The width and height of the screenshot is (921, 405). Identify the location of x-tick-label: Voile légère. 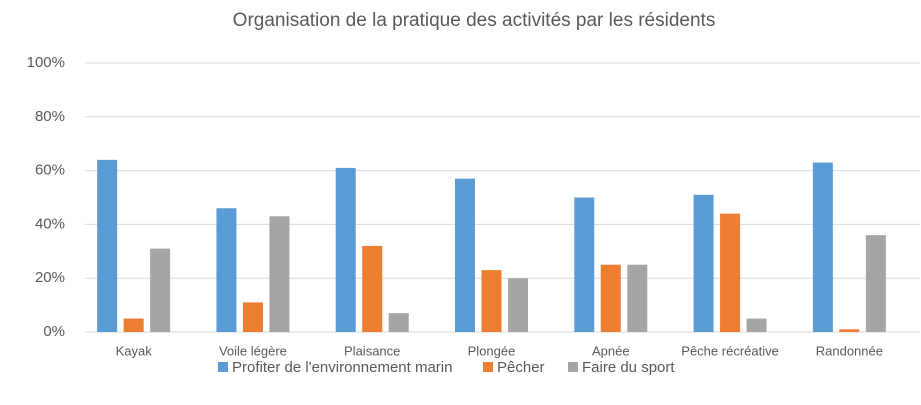
(253, 350).